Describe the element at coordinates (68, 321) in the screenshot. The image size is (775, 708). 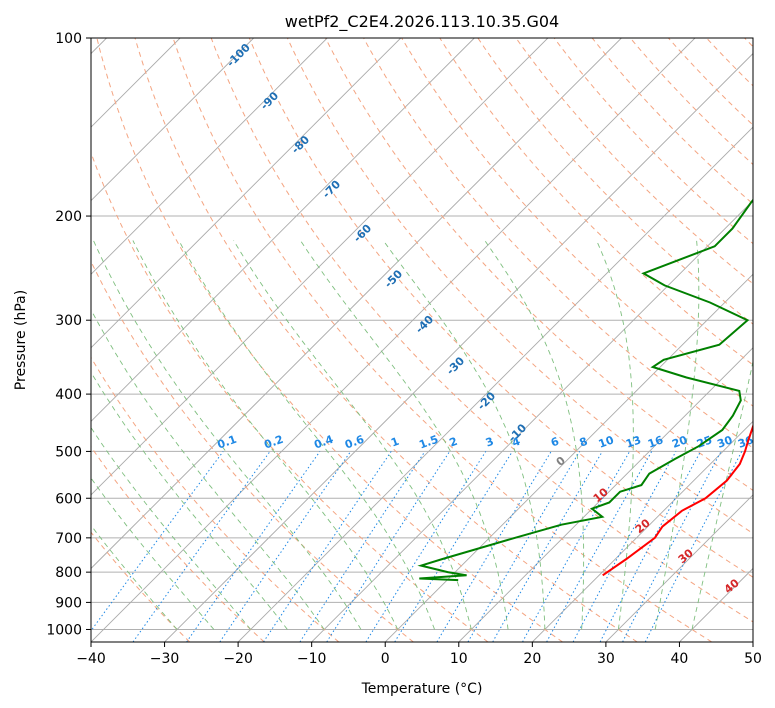
I see `y-tick-label: 300` at that location.